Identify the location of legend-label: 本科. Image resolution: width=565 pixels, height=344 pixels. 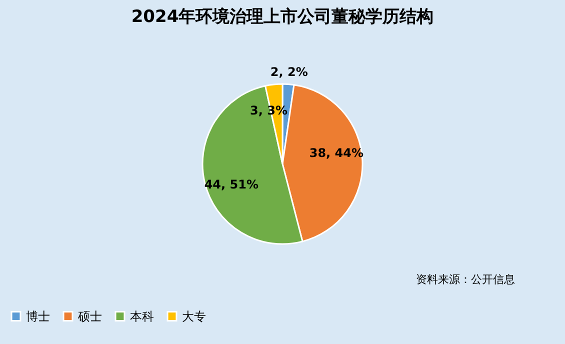
(142, 316).